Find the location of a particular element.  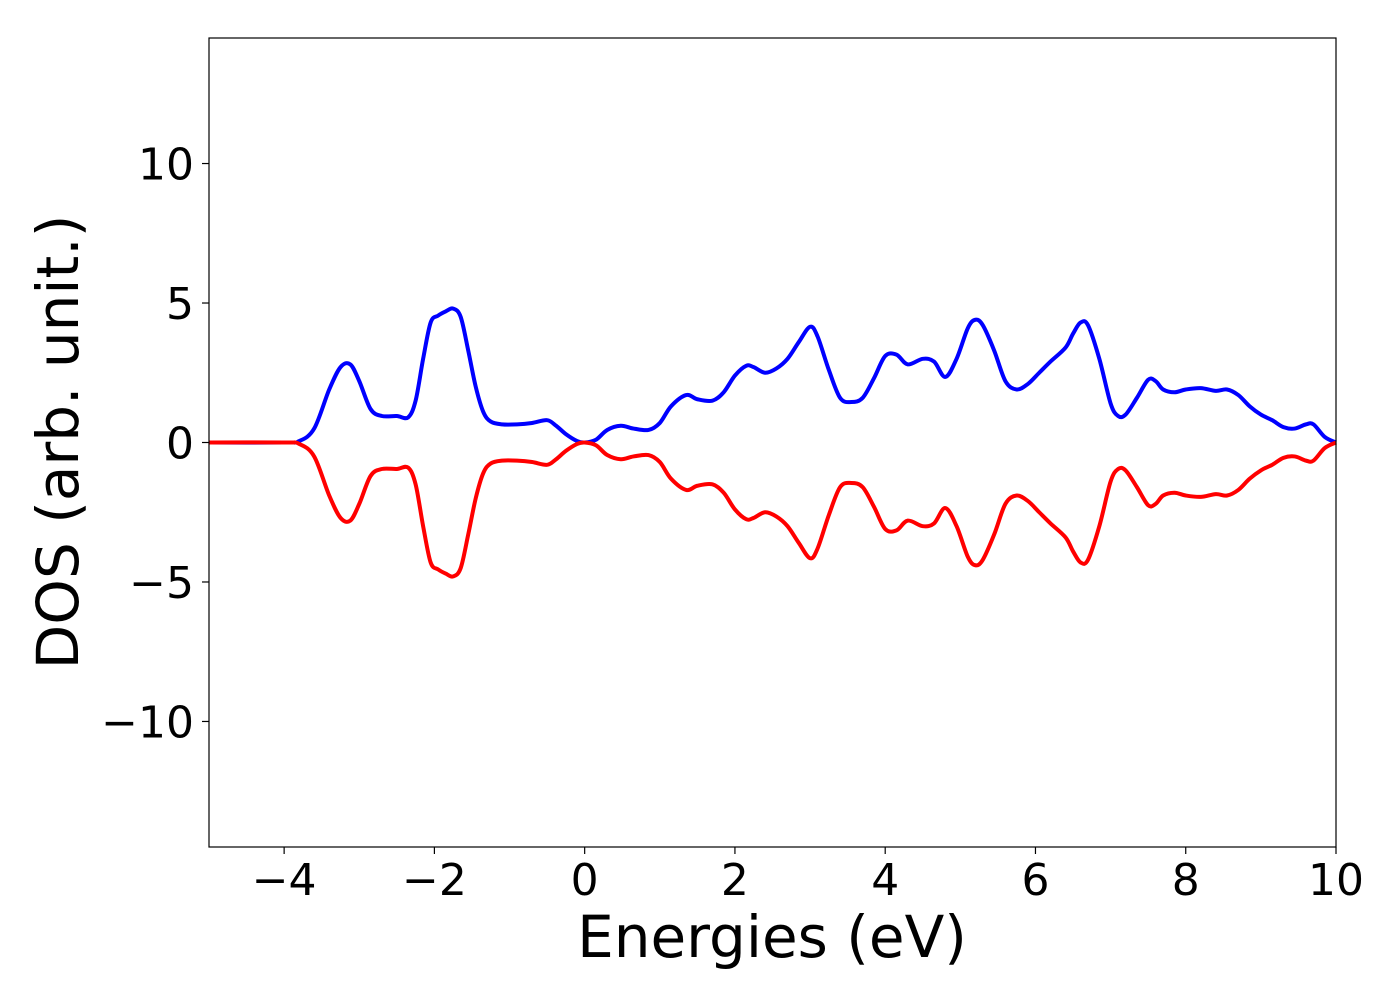

x-tick-label: 10 is located at coordinates (1336, 880).